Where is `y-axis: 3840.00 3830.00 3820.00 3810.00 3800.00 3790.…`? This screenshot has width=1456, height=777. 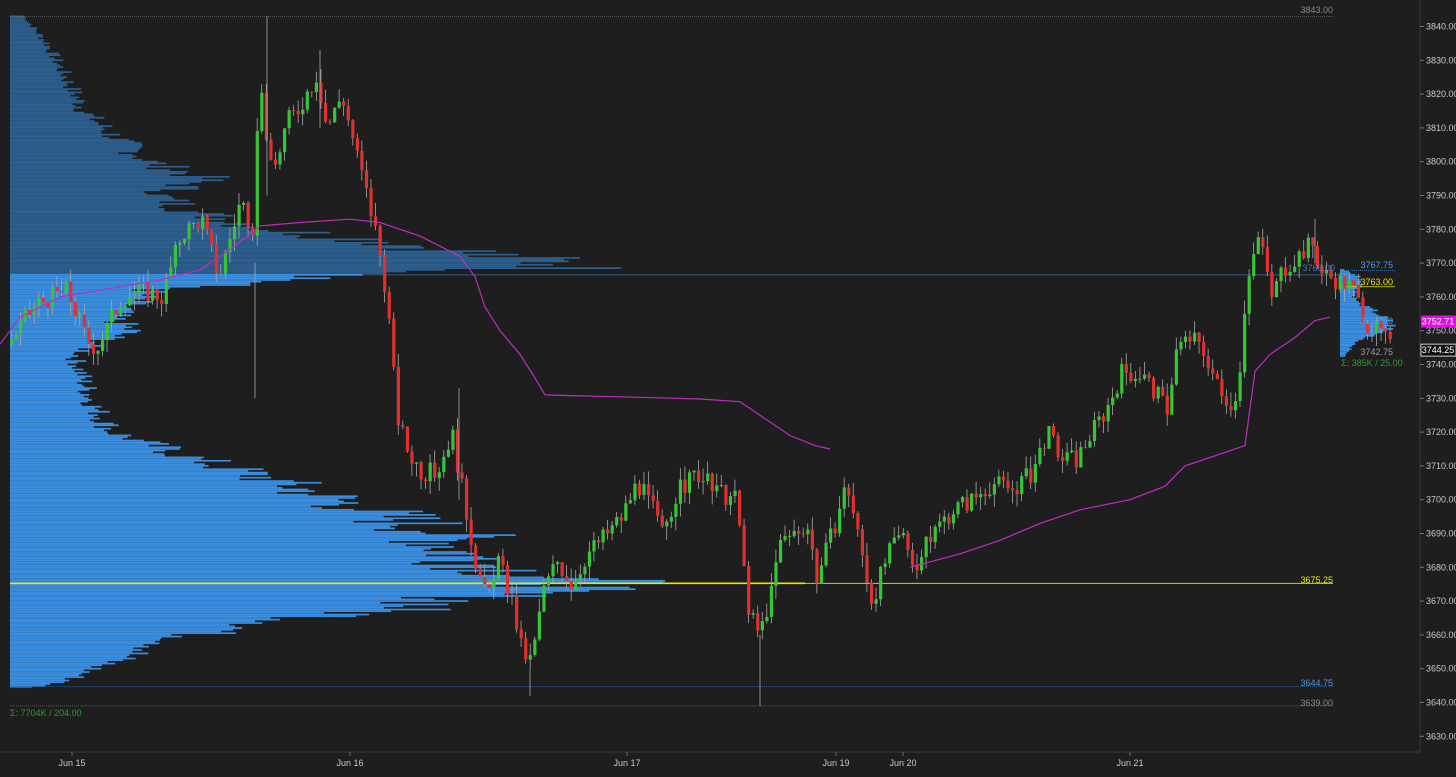 y-axis: 3840.00 3830.00 3820.00 3810.00 3800.00 3790.… is located at coordinates (1438, 382).